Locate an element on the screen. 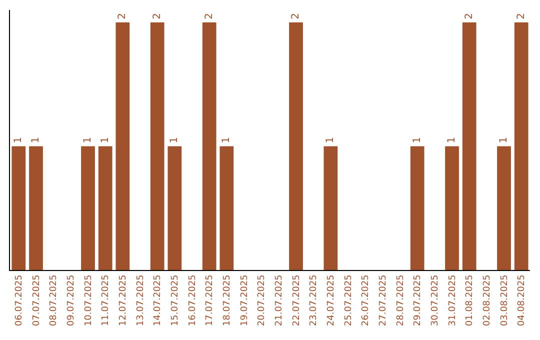  x-tick-label: 10.07.2025 is located at coordinates (89, 300).